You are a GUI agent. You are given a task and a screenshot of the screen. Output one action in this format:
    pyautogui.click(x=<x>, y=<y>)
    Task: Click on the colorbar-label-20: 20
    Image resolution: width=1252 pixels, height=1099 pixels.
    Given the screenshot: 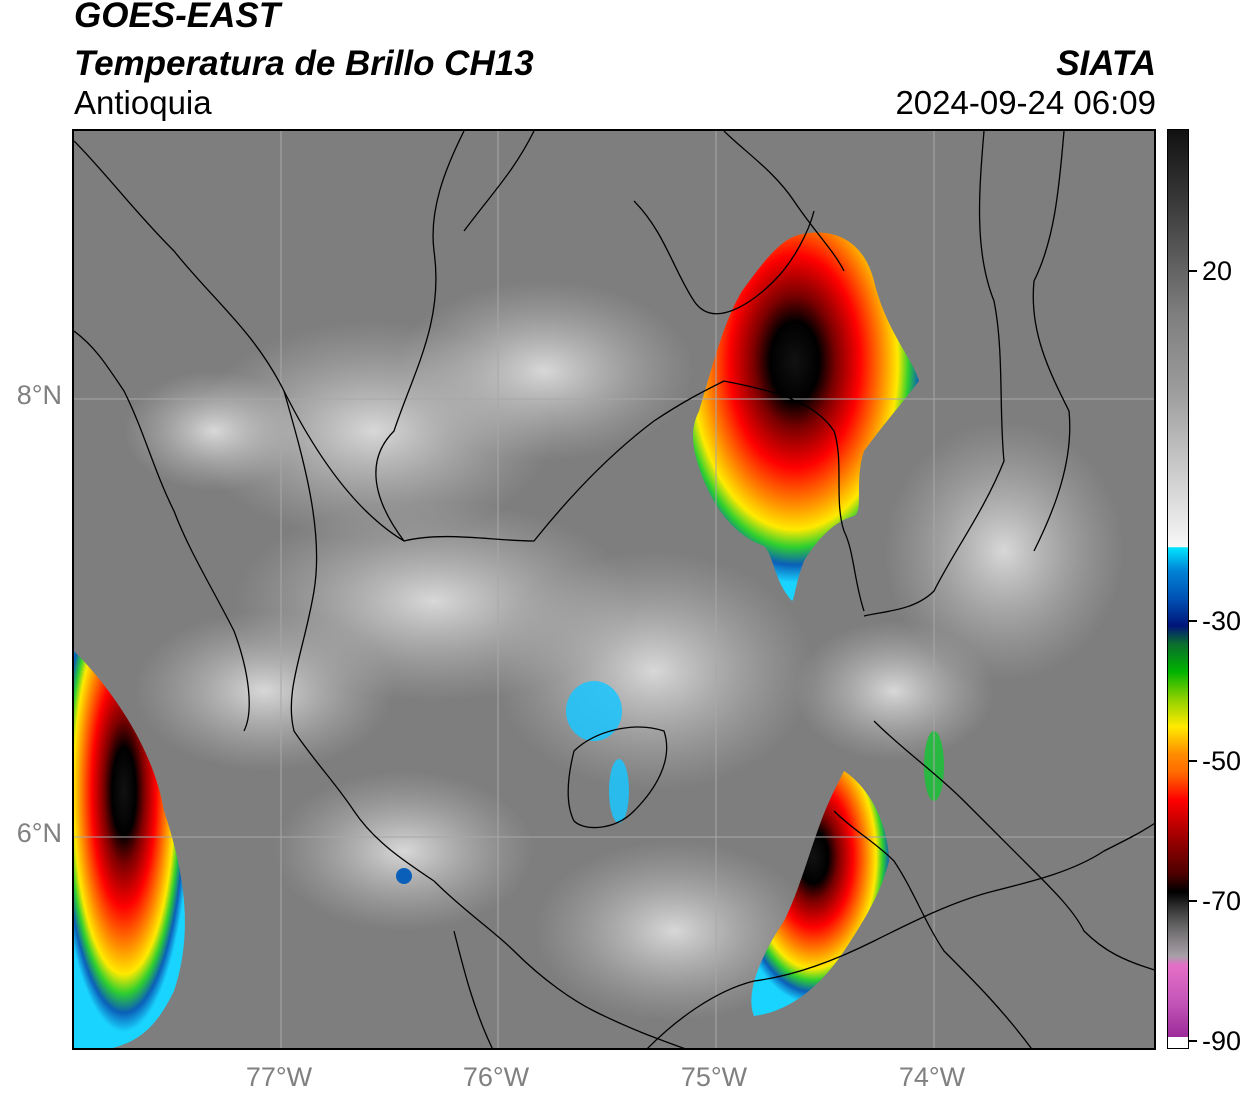 What is the action you would take?
    pyautogui.click(x=1217, y=271)
    